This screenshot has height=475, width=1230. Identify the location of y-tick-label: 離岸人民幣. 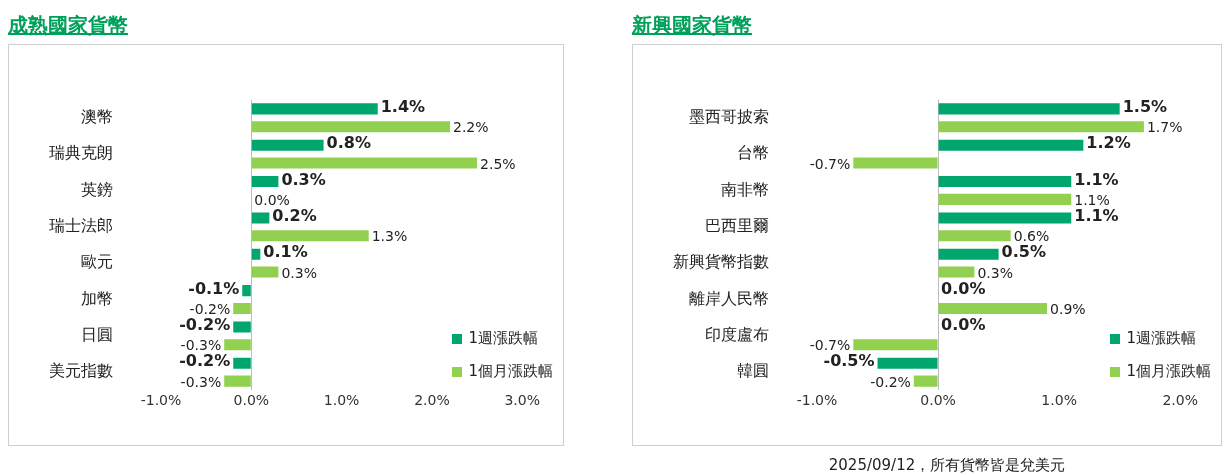
(729, 298).